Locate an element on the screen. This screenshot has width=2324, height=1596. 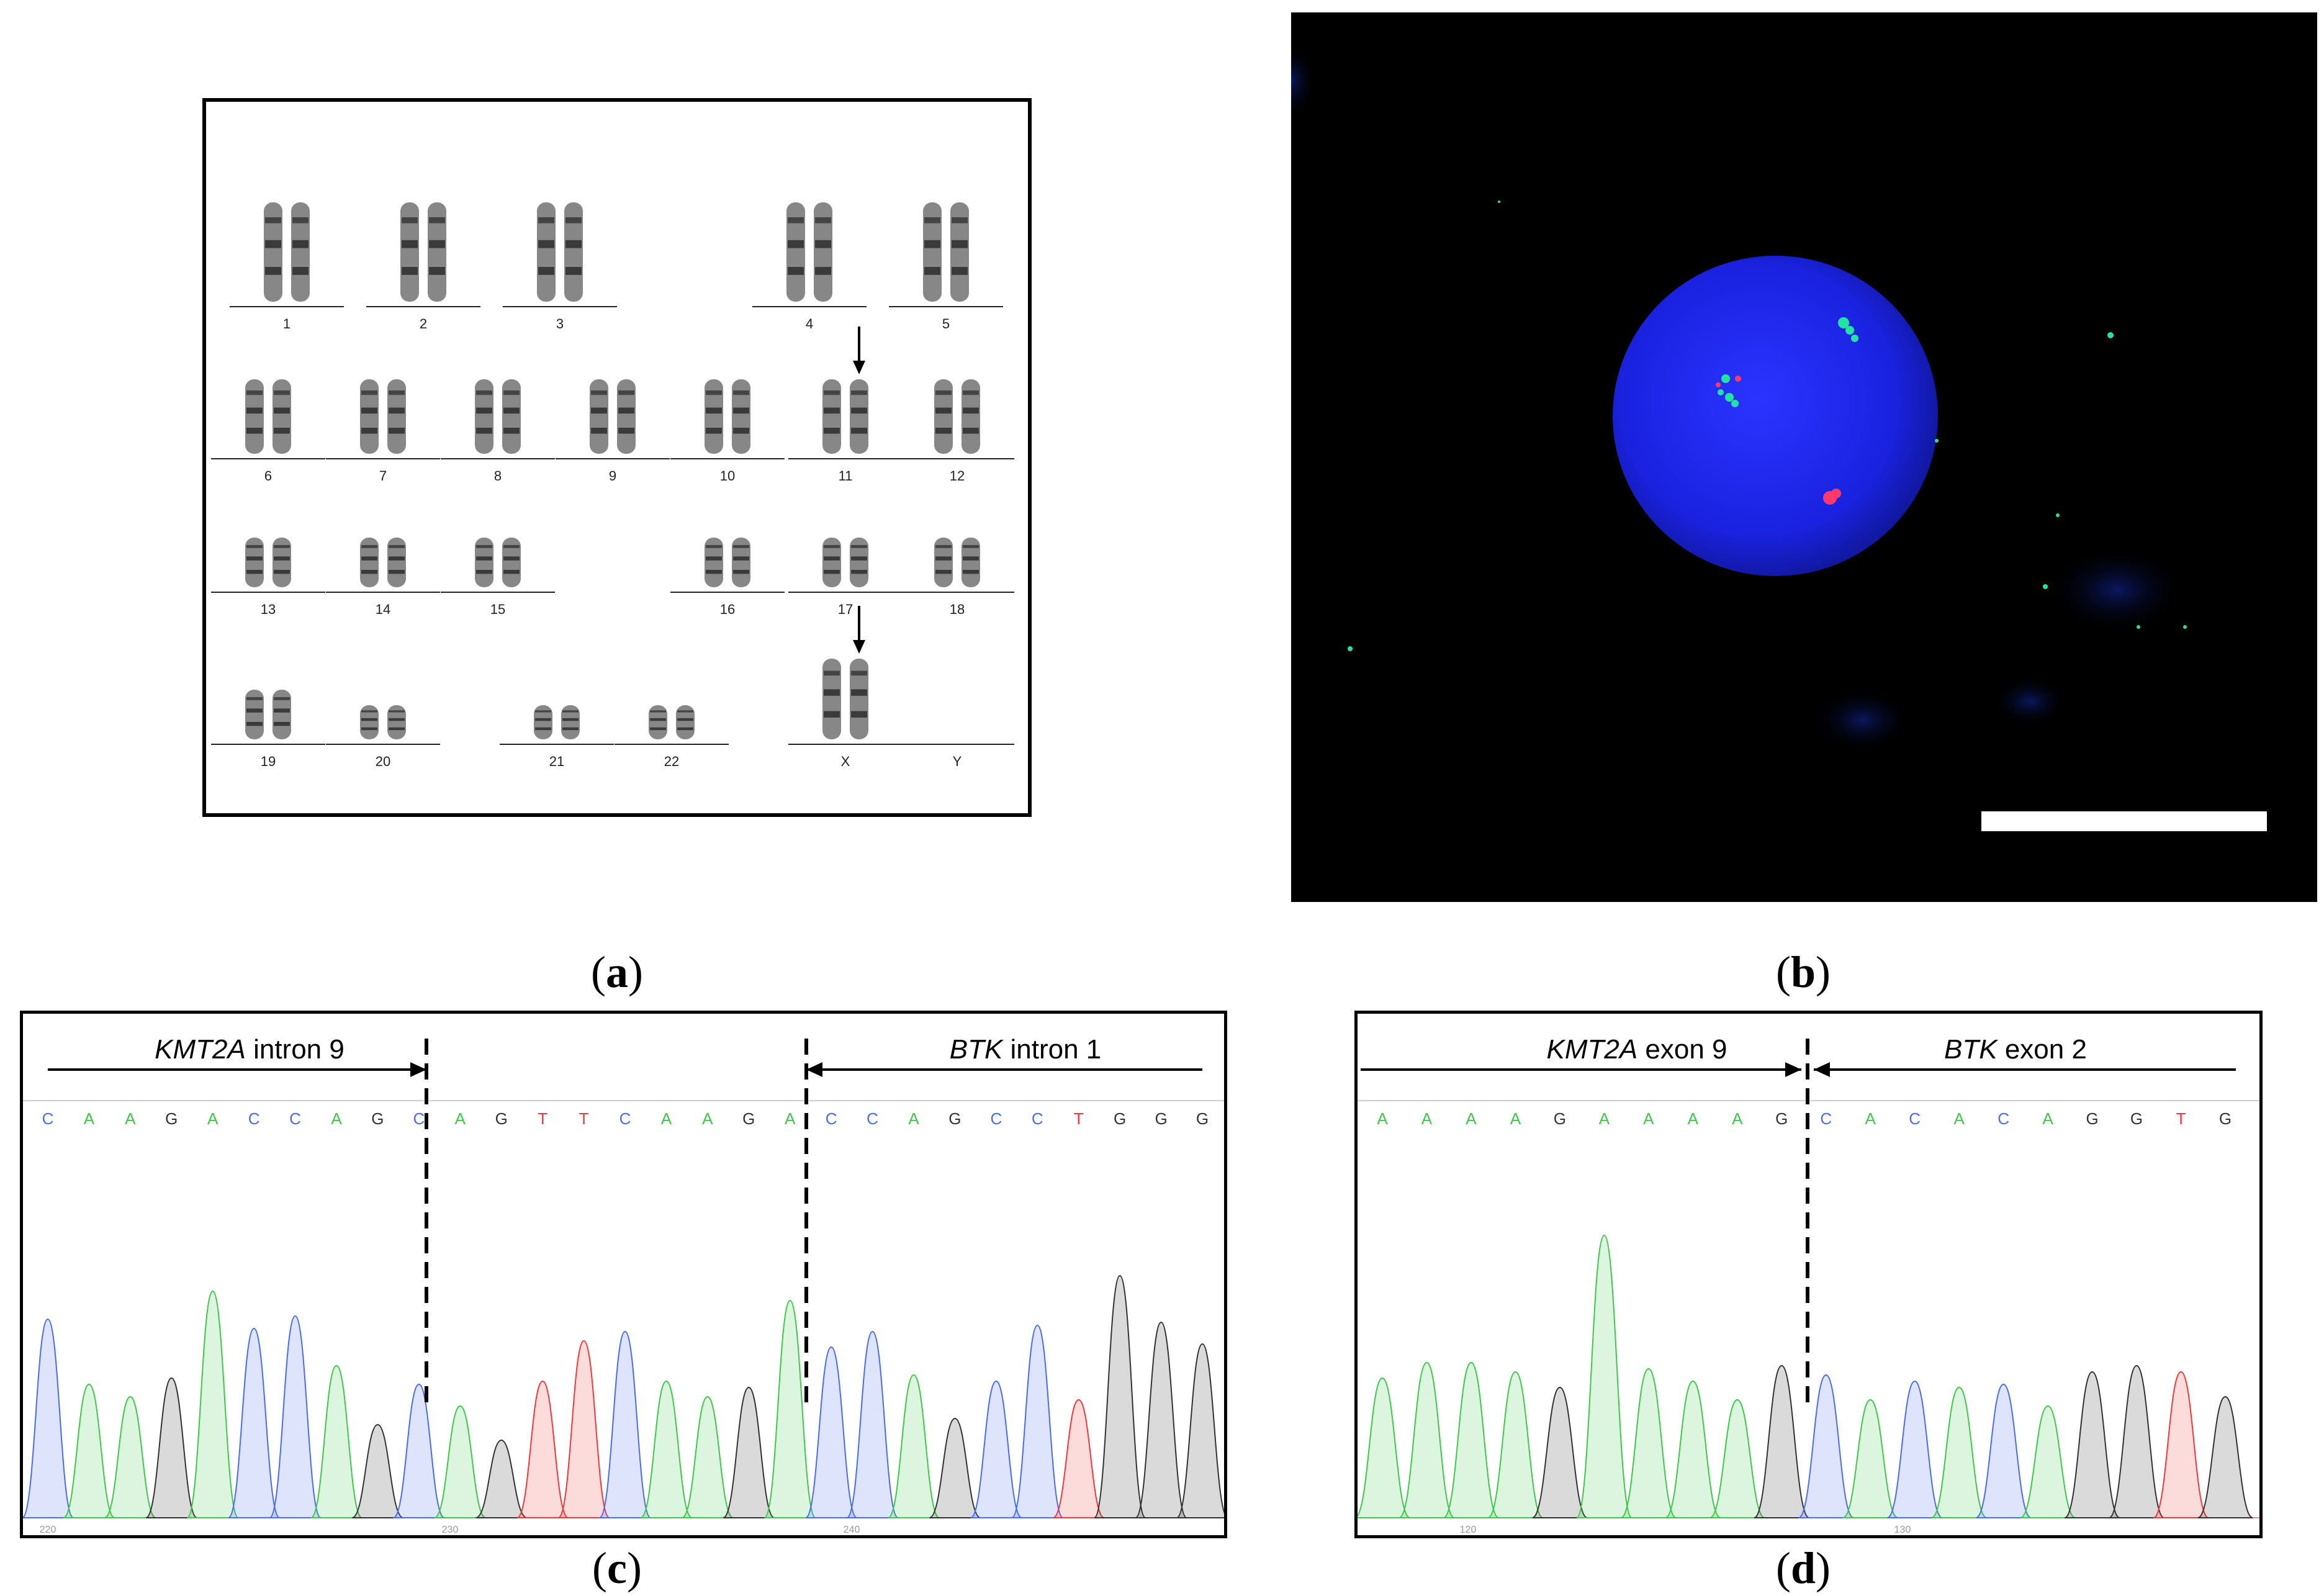
chromosome-pair-21: 21 is located at coordinates (557, 737).